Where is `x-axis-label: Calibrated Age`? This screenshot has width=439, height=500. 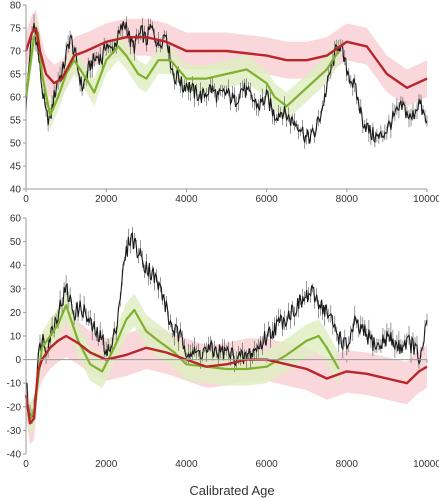
x-axis-label: Calibrated Age is located at coordinates (231, 490).